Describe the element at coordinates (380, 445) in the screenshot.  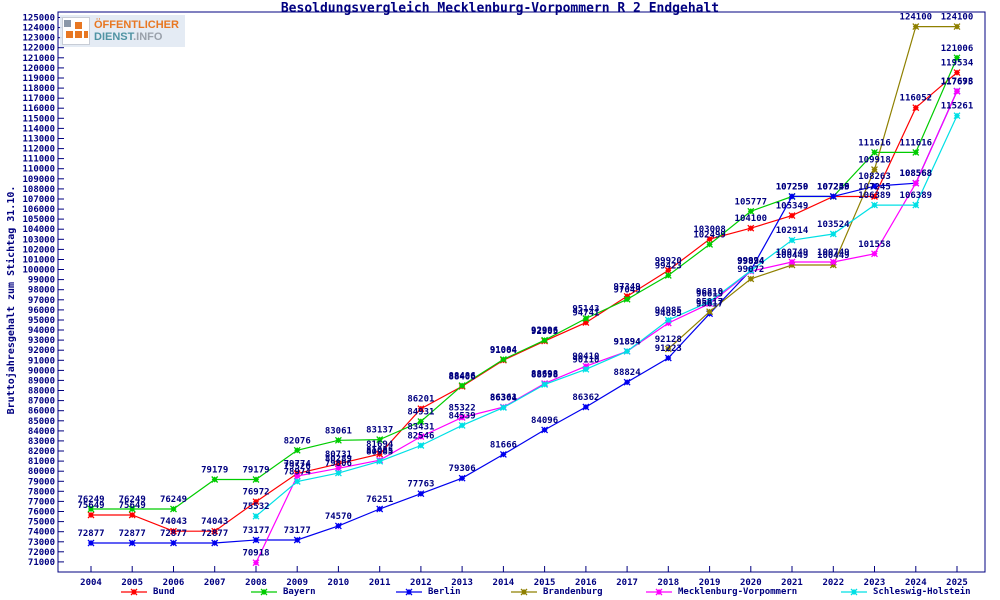
I see `svg-text: 81694` at that location.